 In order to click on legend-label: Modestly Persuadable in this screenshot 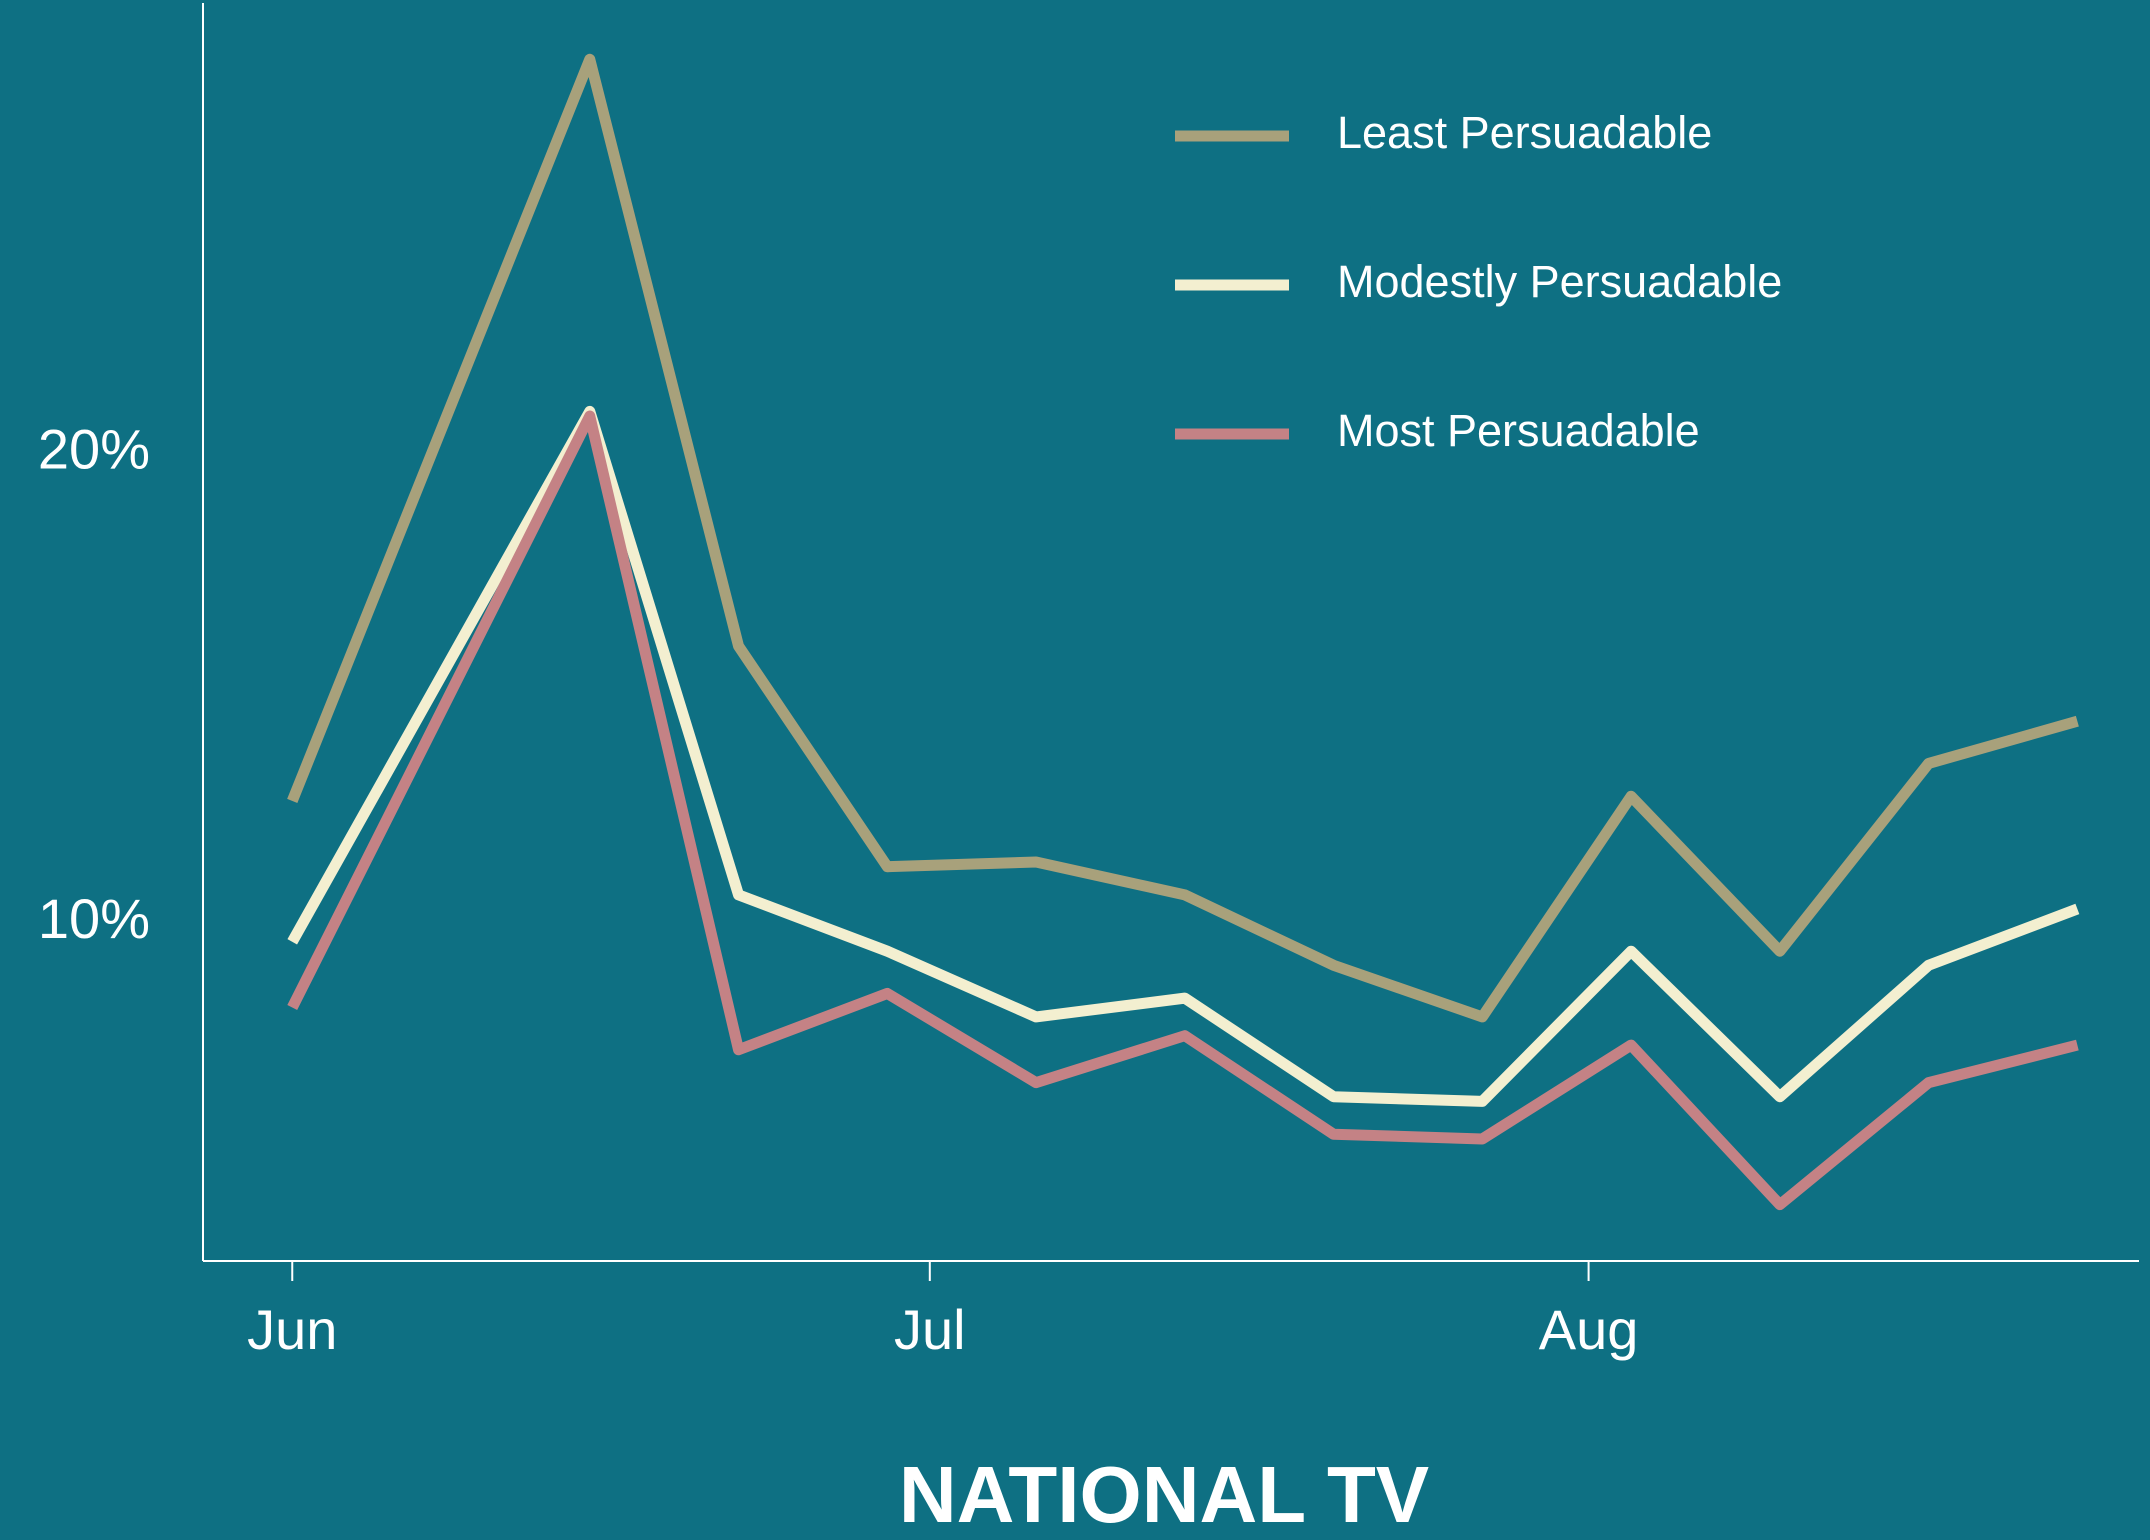, I will do `click(1559, 281)`.